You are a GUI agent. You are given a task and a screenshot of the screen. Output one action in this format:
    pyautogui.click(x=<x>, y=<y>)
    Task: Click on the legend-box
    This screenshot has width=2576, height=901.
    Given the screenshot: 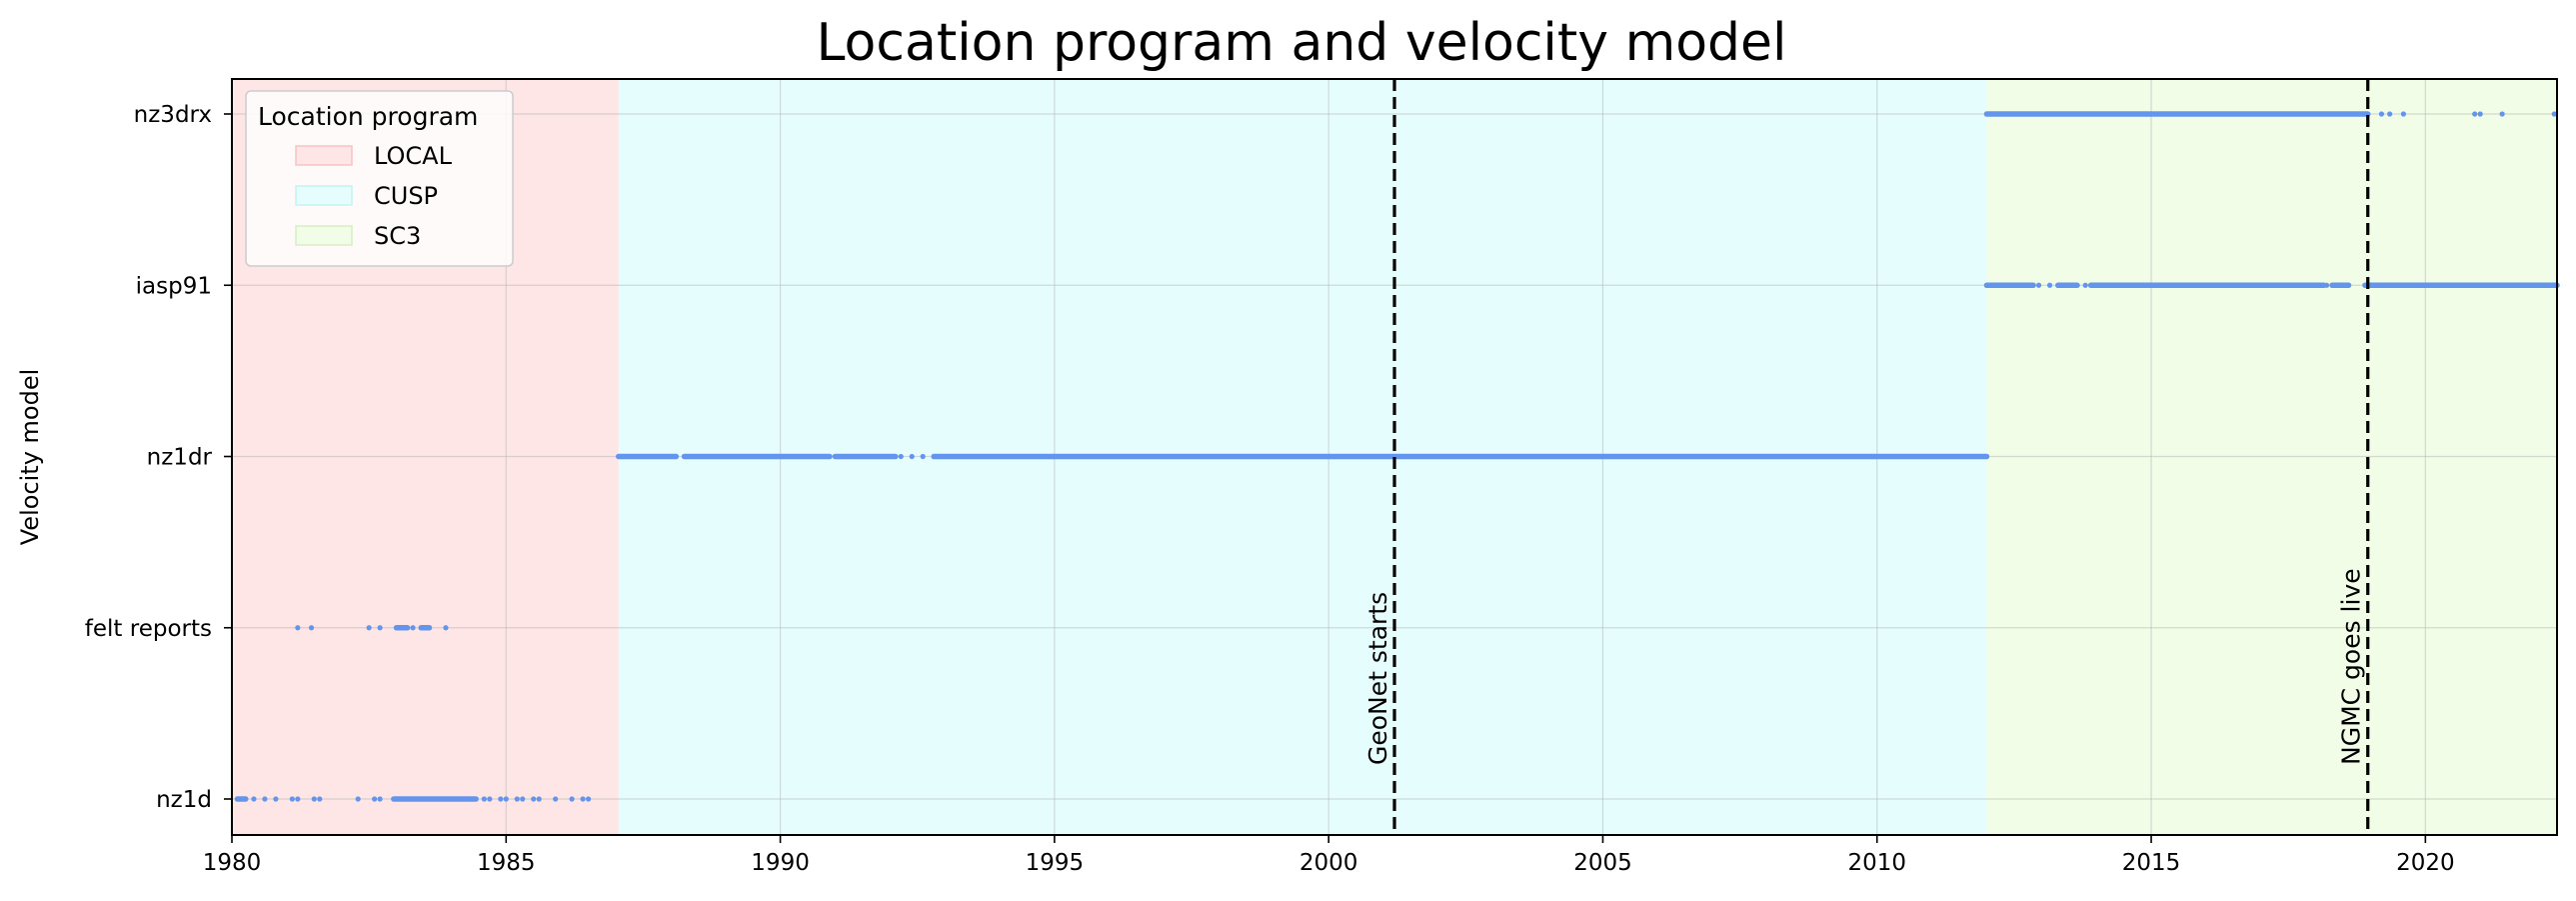 What is the action you would take?
    pyautogui.click(x=379, y=178)
    